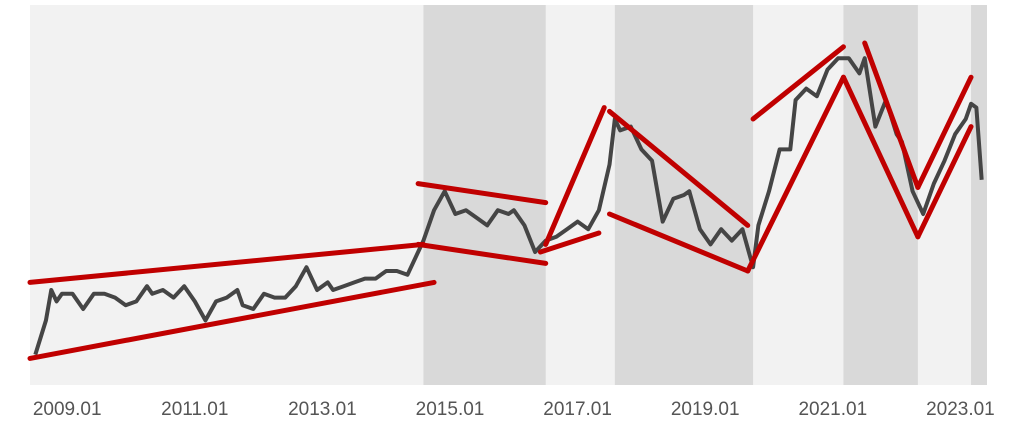 Image resolution: width=1024 pixels, height=434 pixels. I want to click on x-tick-label: 2023.01, so click(960, 409).